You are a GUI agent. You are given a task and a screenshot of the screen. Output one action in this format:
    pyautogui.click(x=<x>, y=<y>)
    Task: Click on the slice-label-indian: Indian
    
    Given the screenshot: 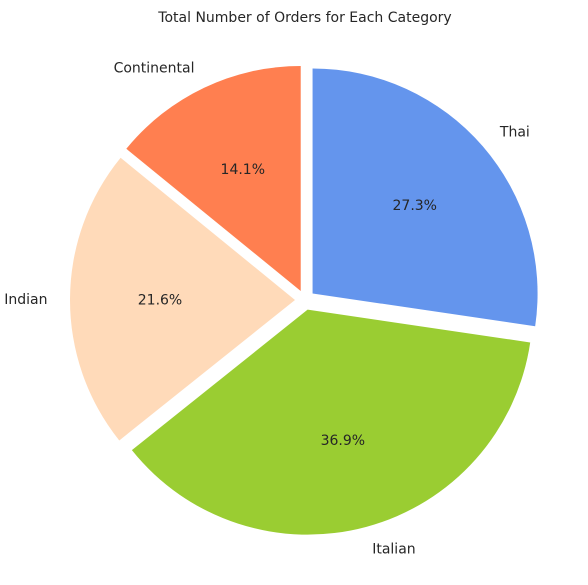 What is the action you would take?
    pyautogui.click(x=25, y=300)
    